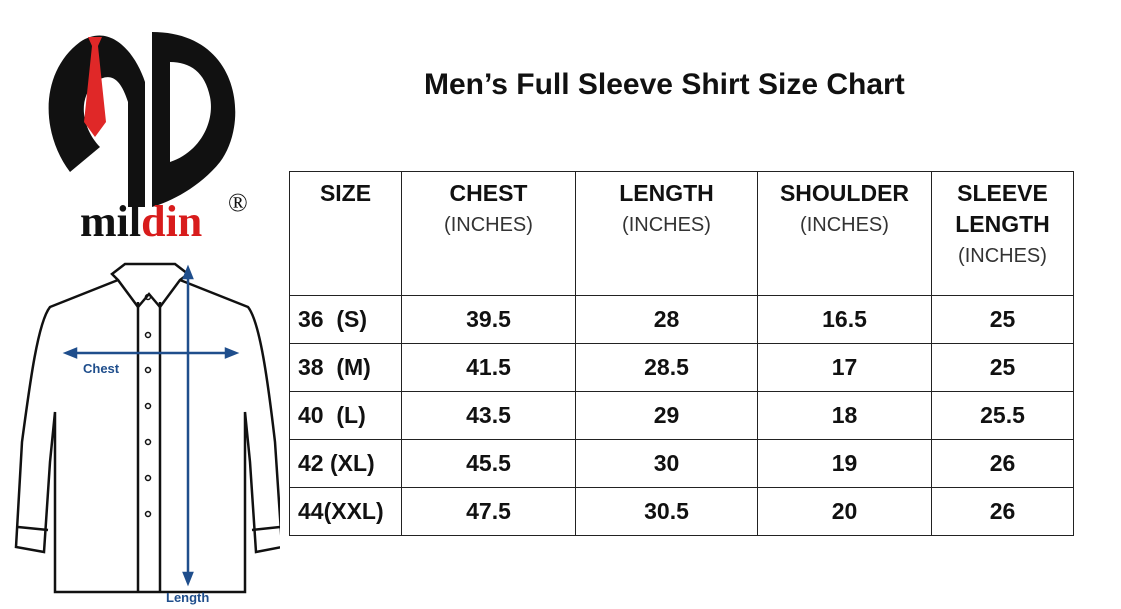 Image resolution: width=1121 pixels, height=609 pixels. Describe the element at coordinates (150, 286) in the screenshot. I see `shirt-collar` at that location.